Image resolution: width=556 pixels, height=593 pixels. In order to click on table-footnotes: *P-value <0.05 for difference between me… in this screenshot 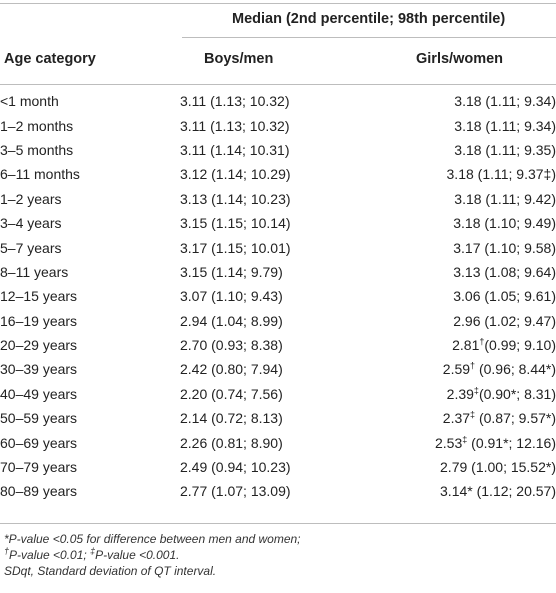, I will do `click(152, 555)`.